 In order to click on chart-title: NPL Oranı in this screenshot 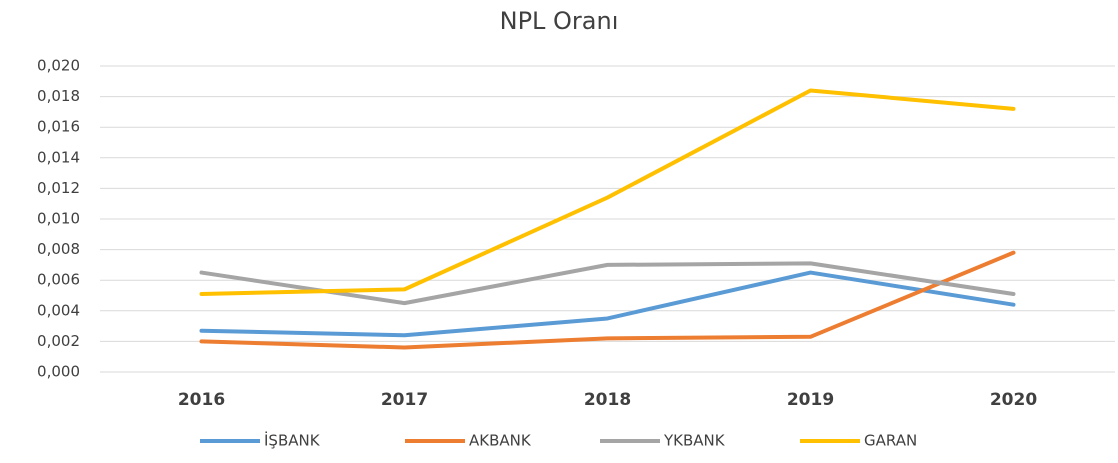, I will do `click(559, 21)`.